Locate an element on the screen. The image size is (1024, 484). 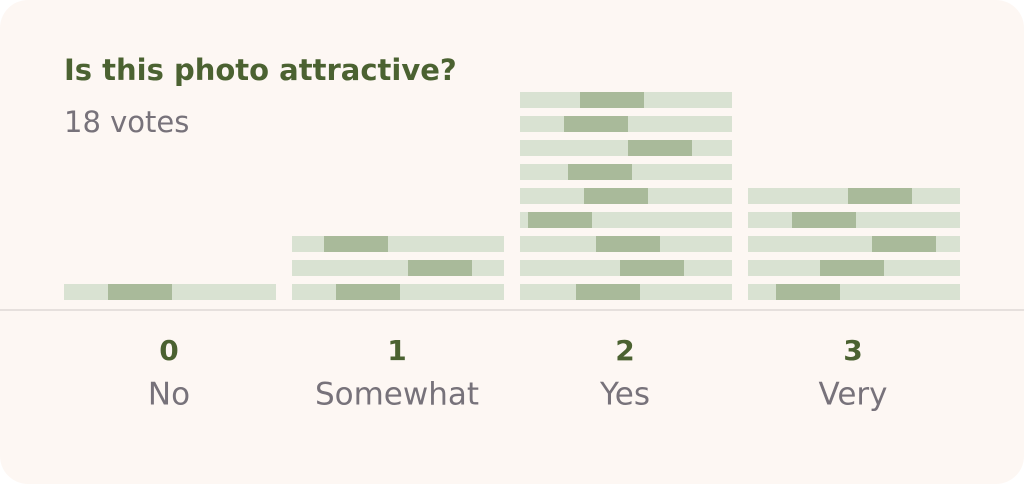
option-label: Somewhat is located at coordinates (397, 395).